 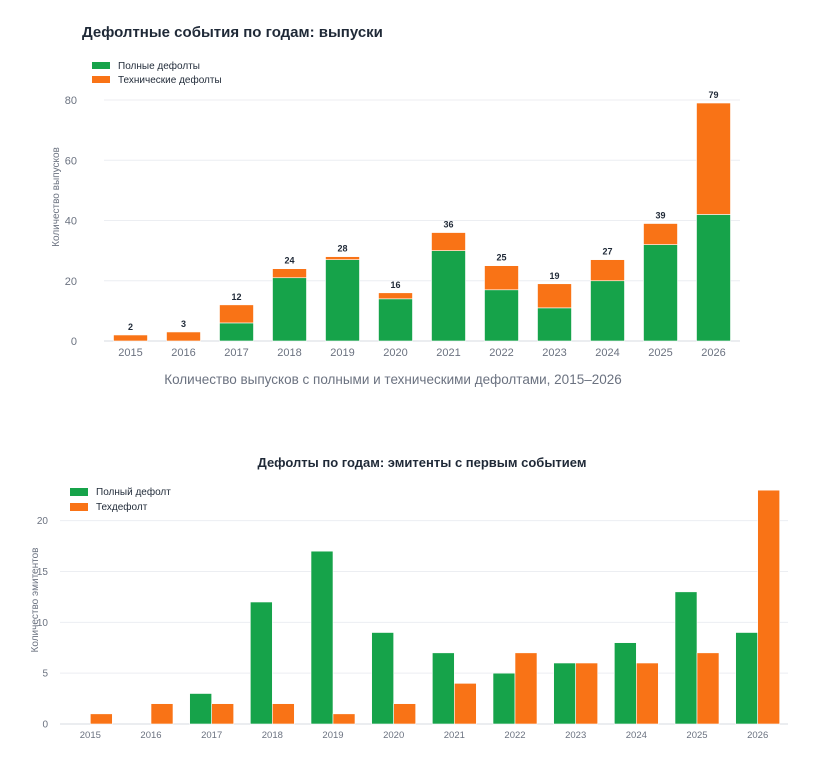 I want to click on chart-2-y-tick-label: 20, so click(x=43, y=521).